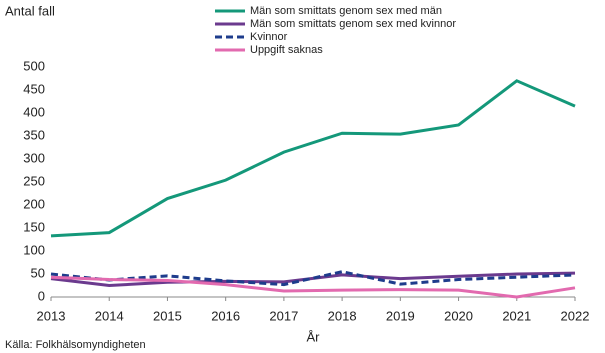  Describe the element at coordinates (286, 50) in the screenshot. I see `legend-label: Uppgift saknas` at that location.